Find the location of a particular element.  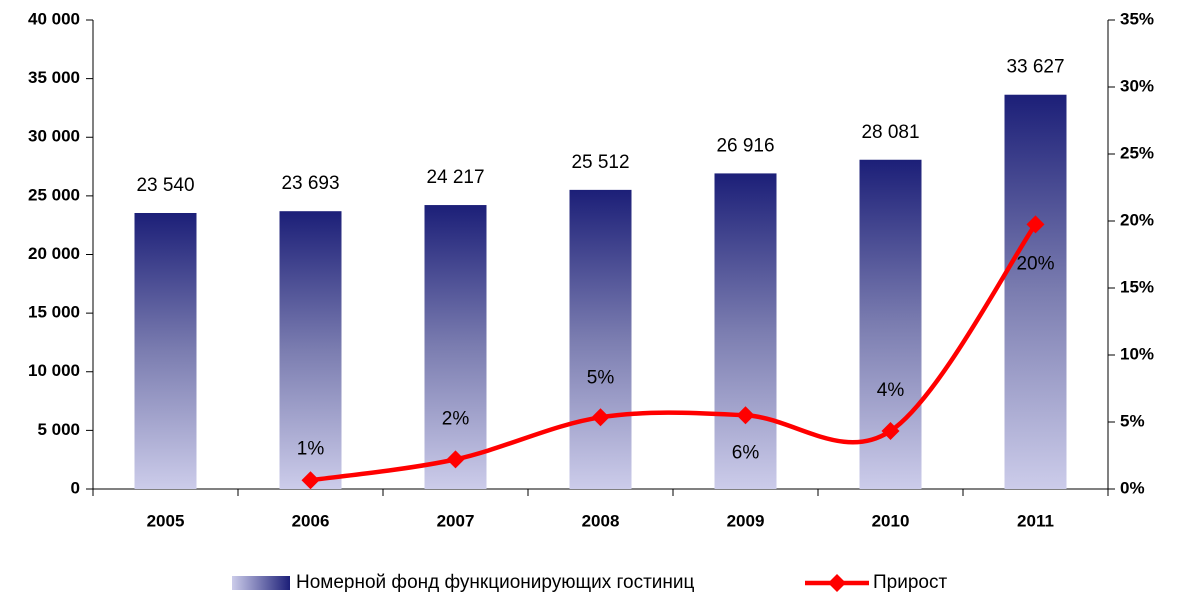

x-tick-label: 2010 is located at coordinates (891, 520).